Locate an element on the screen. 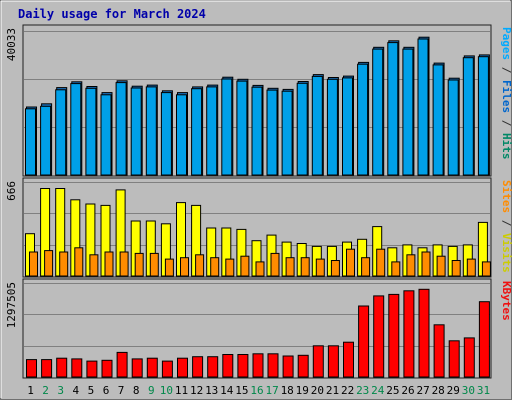 The image size is (512, 405). panel-top-legend: Pages / Files / Hits is located at coordinates (506, 93).